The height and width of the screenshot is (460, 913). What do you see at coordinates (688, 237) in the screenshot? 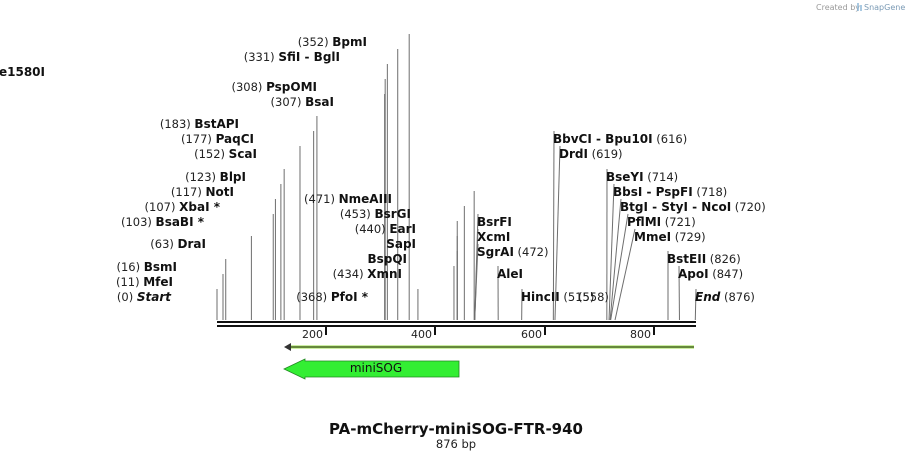
I see `site-position: (729)` at bounding box center [688, 237].